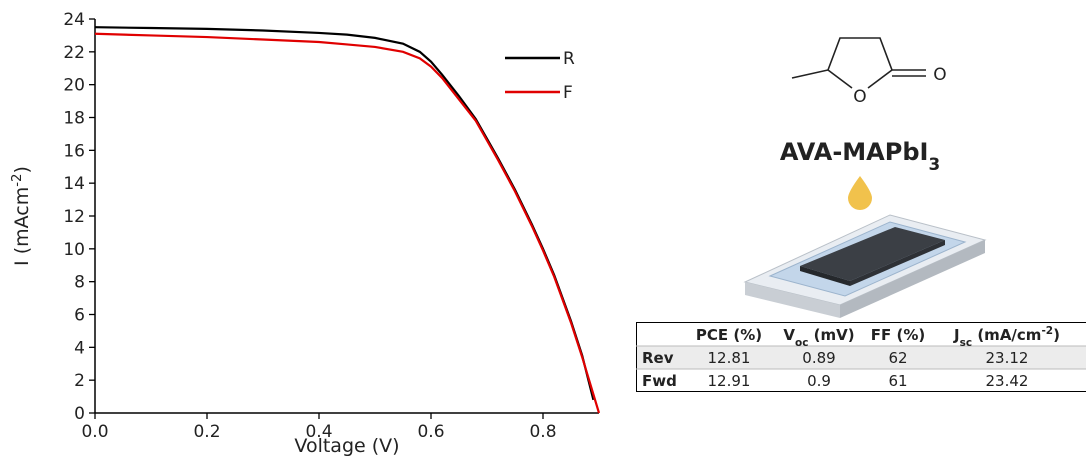 Image resolution: width=1086 pixels, height=457 pixels. I want to click on x-tick-label: 0.2, so click(206, 432).